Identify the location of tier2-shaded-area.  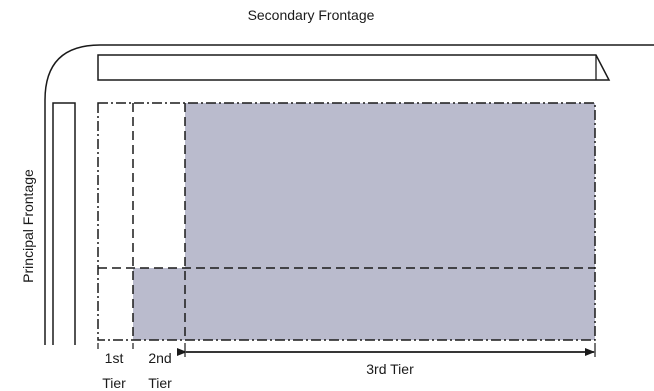
(159, 304).